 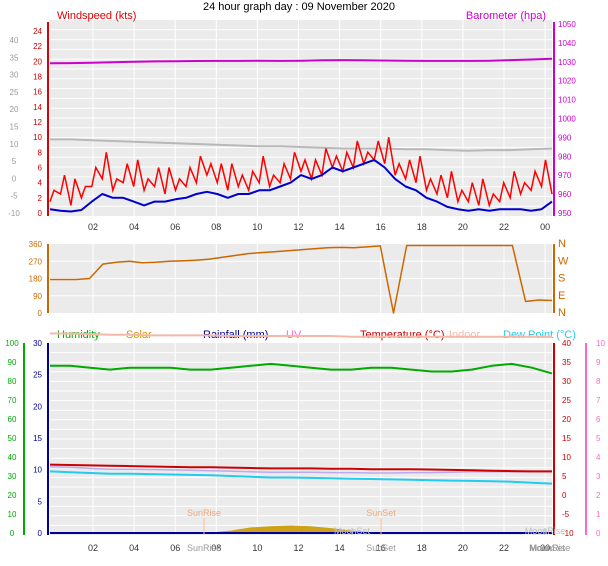 What do you see at coordinates (565, 194) in the screenshot?
I see `p1-baro-tick-9: 960` at bounding box center [565, 194].